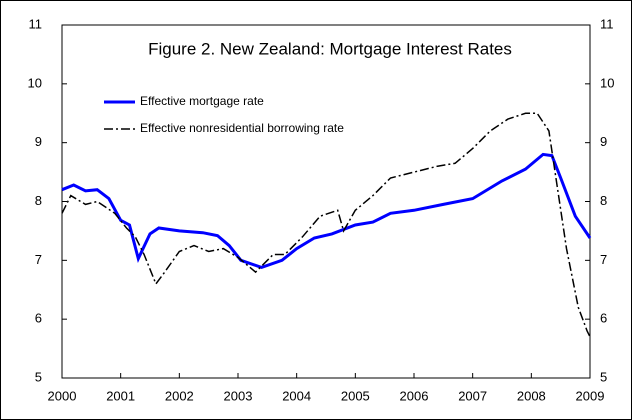 The image size is (632, 420). What do you see at coordinates (603, 259) in the screenshot?
I see `y2-tick-label: 7` at bounding box center [603, 259].